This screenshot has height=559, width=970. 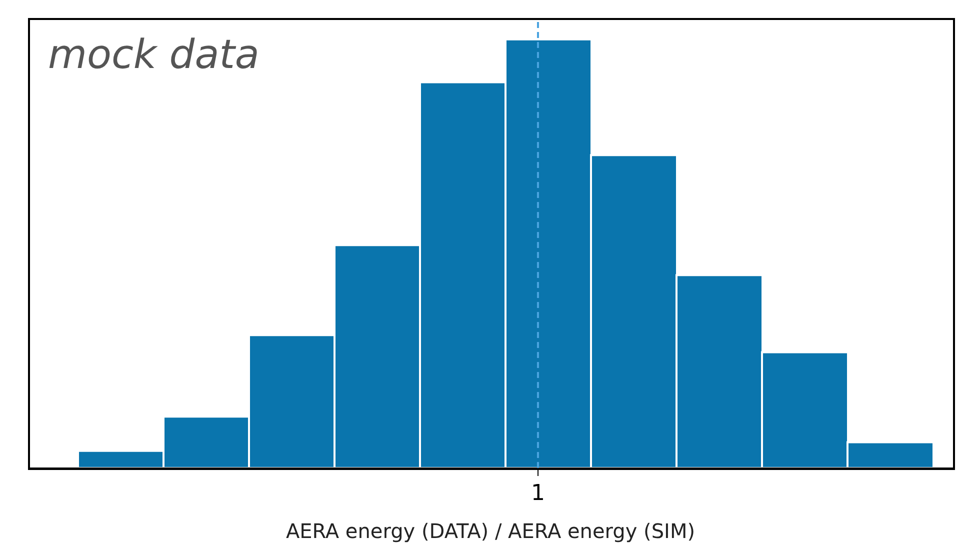 What do you see at coordinates (154, 55) in the screenshot?
I see `annotation: mock data` at bounding box center [154, 55].